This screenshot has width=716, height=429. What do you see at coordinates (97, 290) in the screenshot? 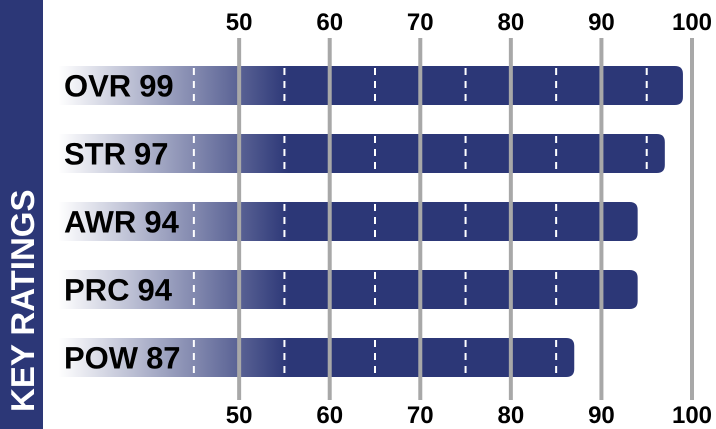
I see `y-tick-label: PRC` at bounding box center [97, 290].